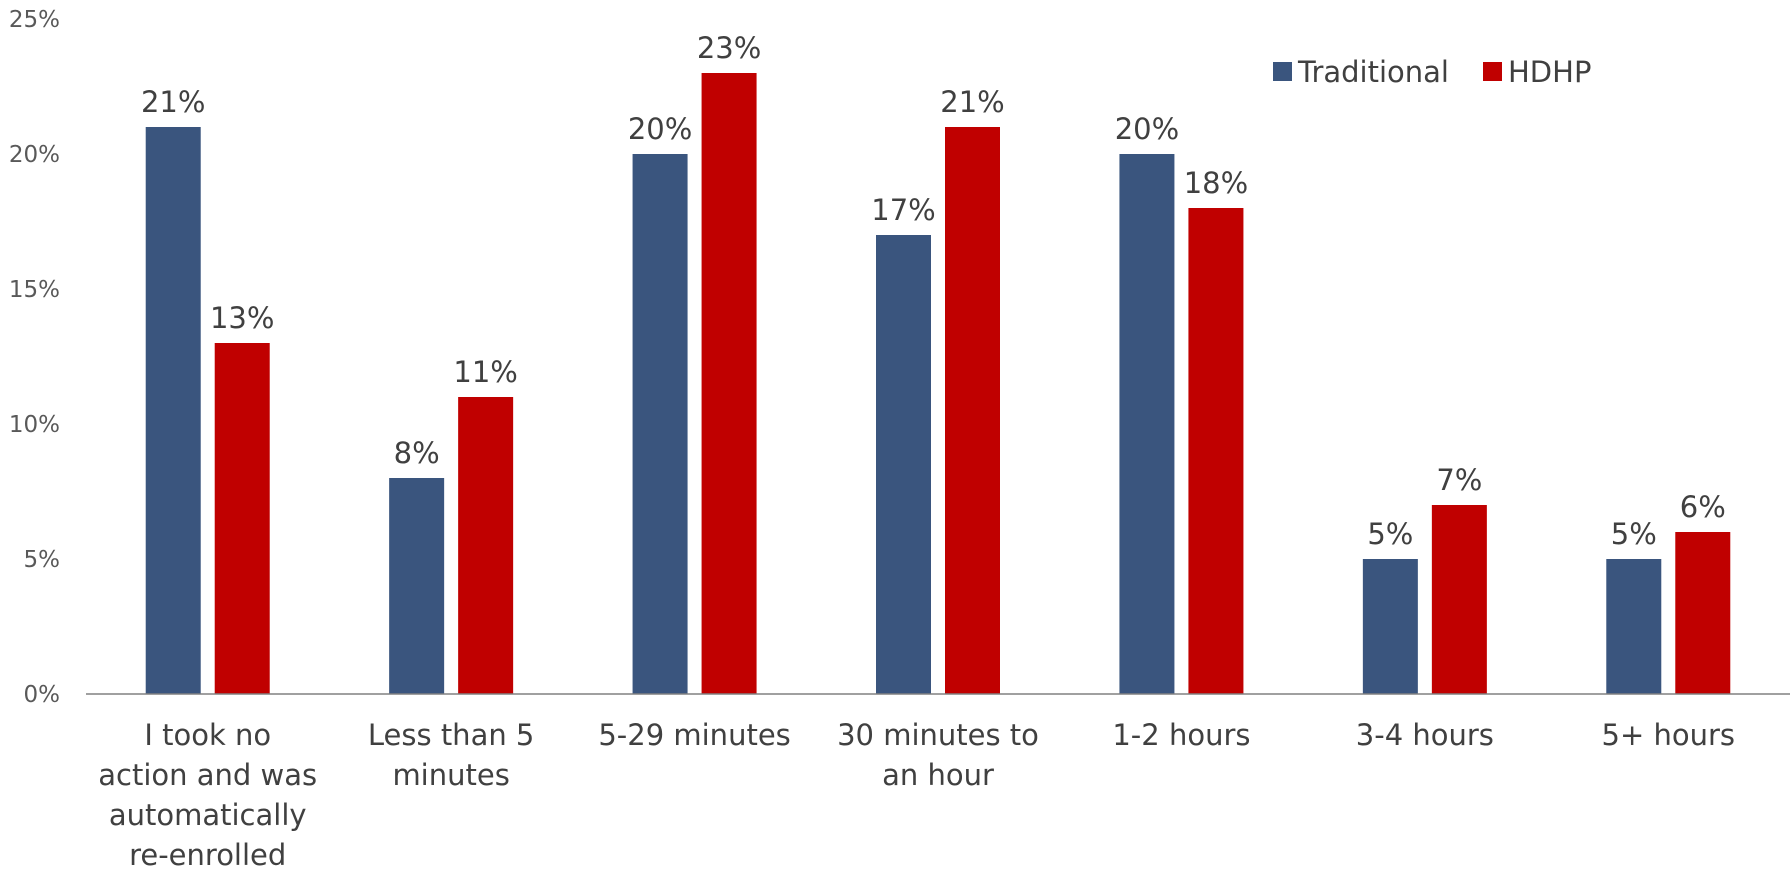 Image resolution: width=1790 pixels, height=874 pixels. What do you see at coordinates (242, 318) in the screenshot?
I see `data-label: 13%` at bounding box center [242, 318].